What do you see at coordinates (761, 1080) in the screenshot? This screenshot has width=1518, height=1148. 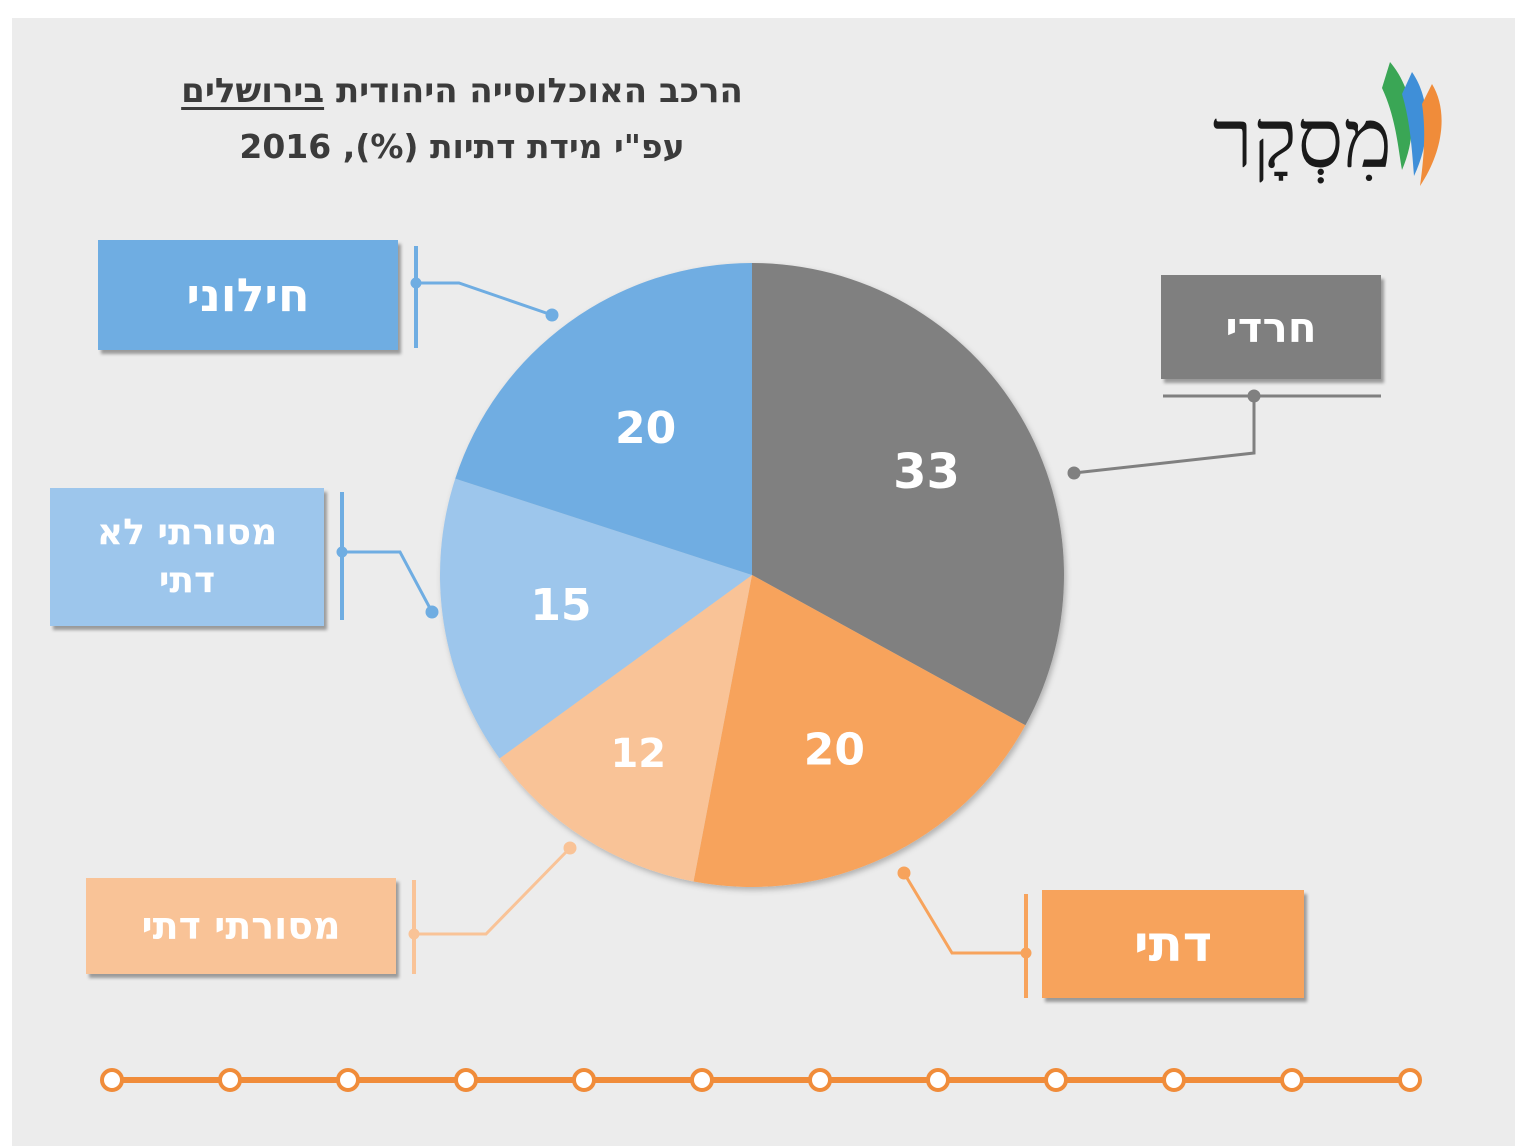 I see `timeline-decoration` at bounding box center [761, 1080].